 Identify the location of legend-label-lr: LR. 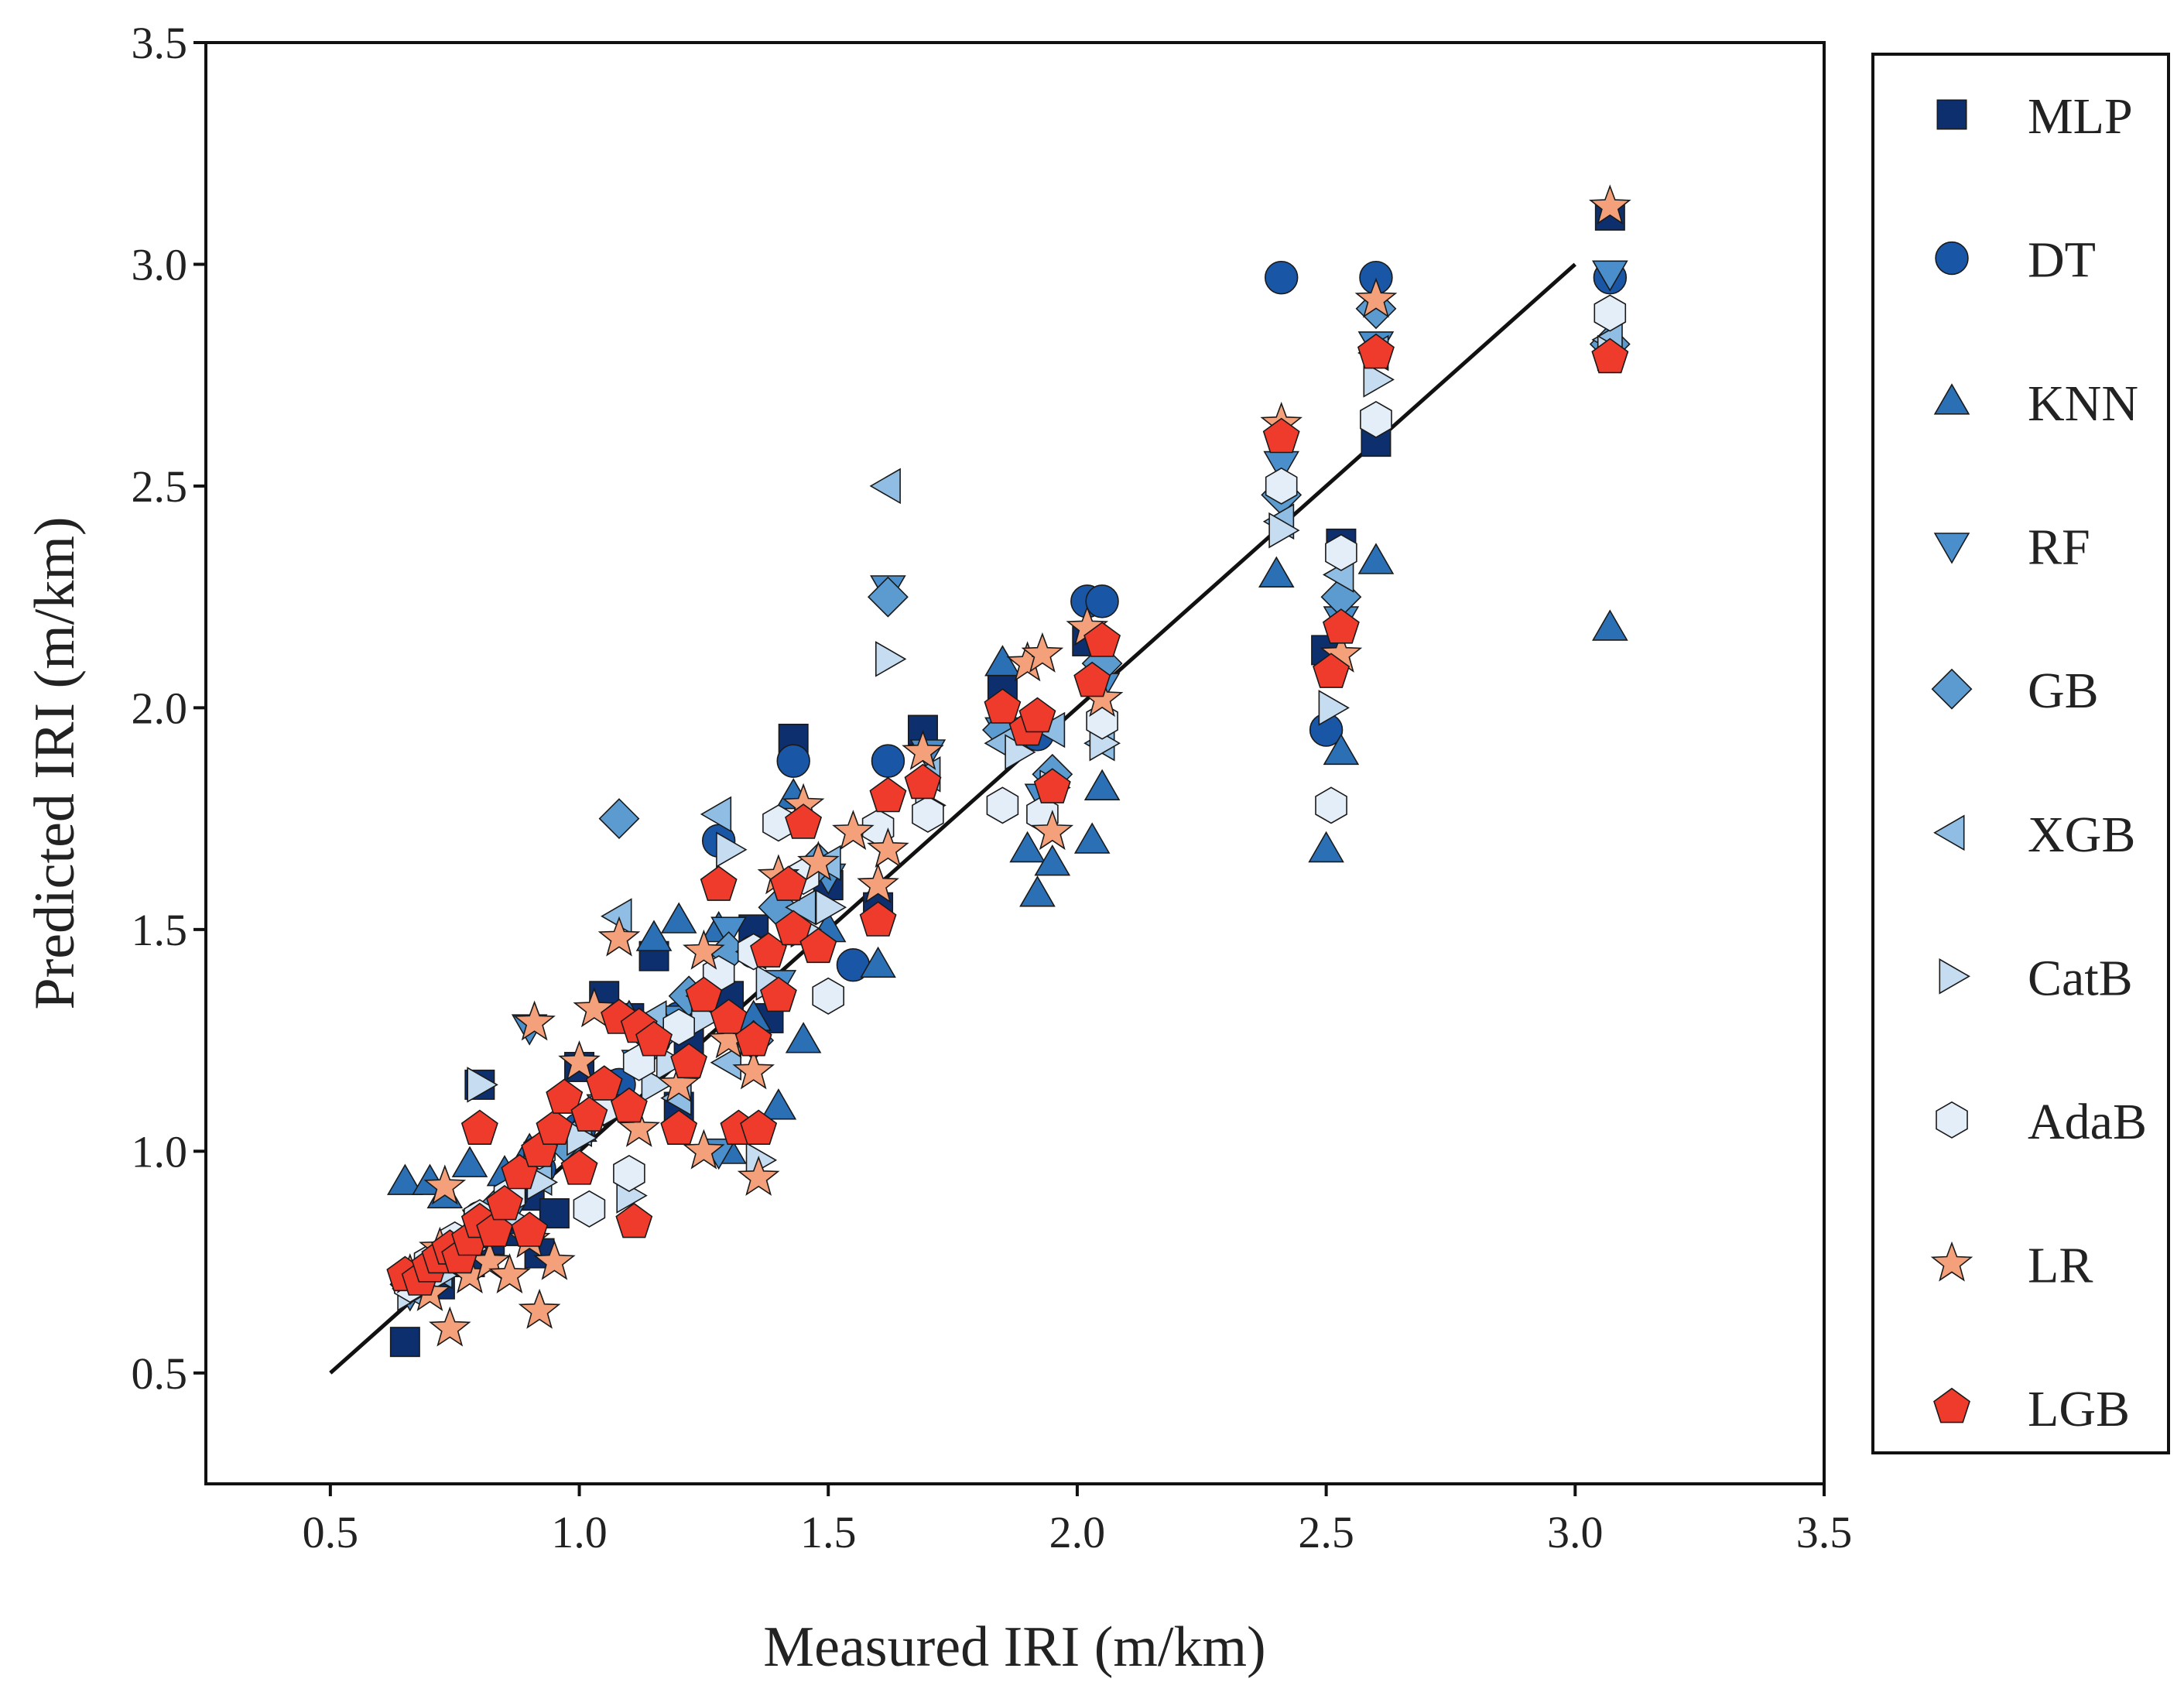
(2060, 1265).